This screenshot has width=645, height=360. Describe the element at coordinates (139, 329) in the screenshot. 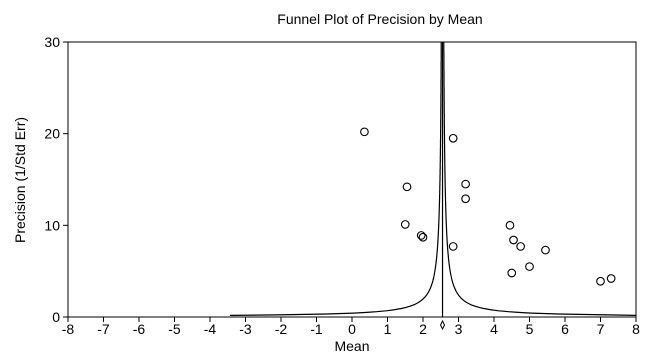

I see `x-tick-label: -6` at that location.